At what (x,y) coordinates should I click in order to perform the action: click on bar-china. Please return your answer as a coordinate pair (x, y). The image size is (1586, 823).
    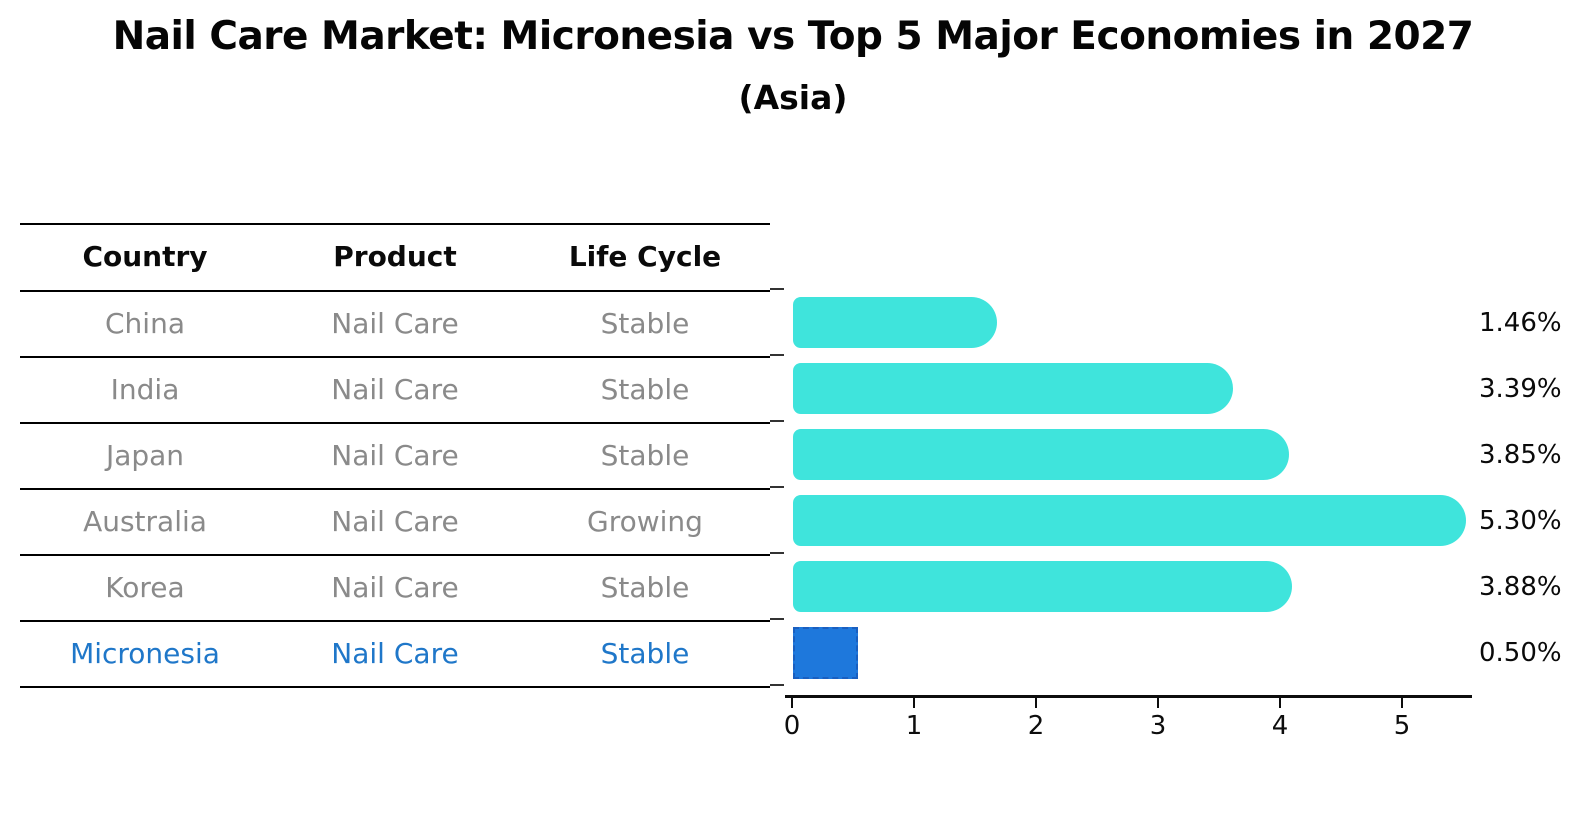
    Looking at the image, I should click on (895, 322).